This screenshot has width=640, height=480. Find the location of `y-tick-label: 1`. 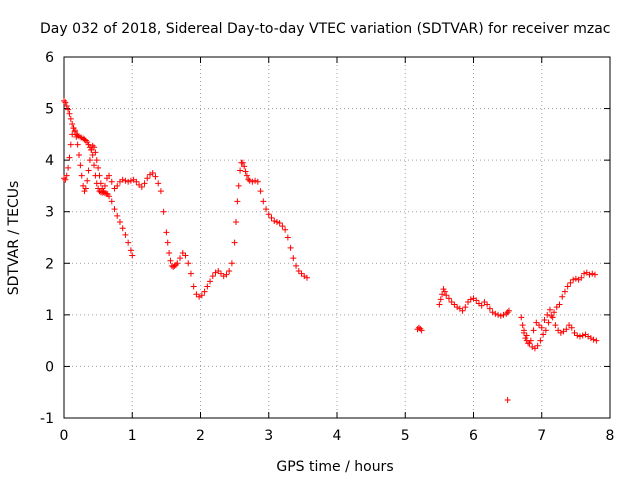

y-tick-label: 1 is located at coordinates (49, 316).